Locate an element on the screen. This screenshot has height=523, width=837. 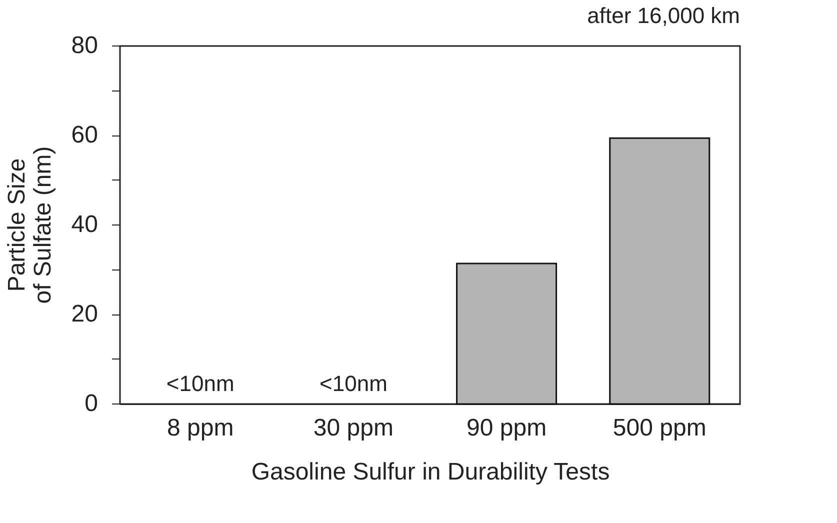
y-tick-label: 20 is located at coordinates (84, 314).